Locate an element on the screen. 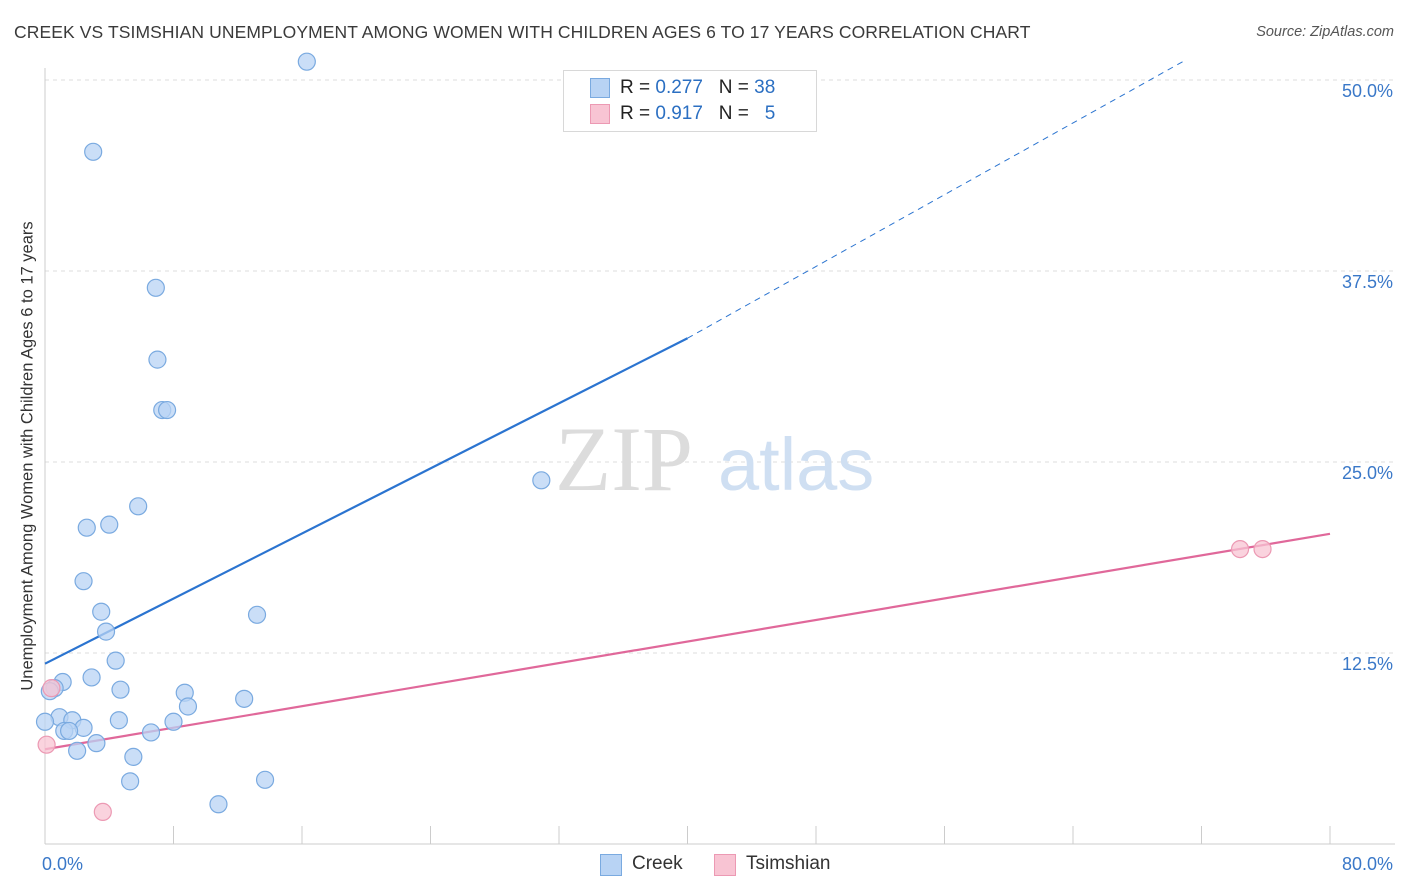 This screenshot has width=1406, height=892. tsimshian-swatch is located at coordinates (600, 114).